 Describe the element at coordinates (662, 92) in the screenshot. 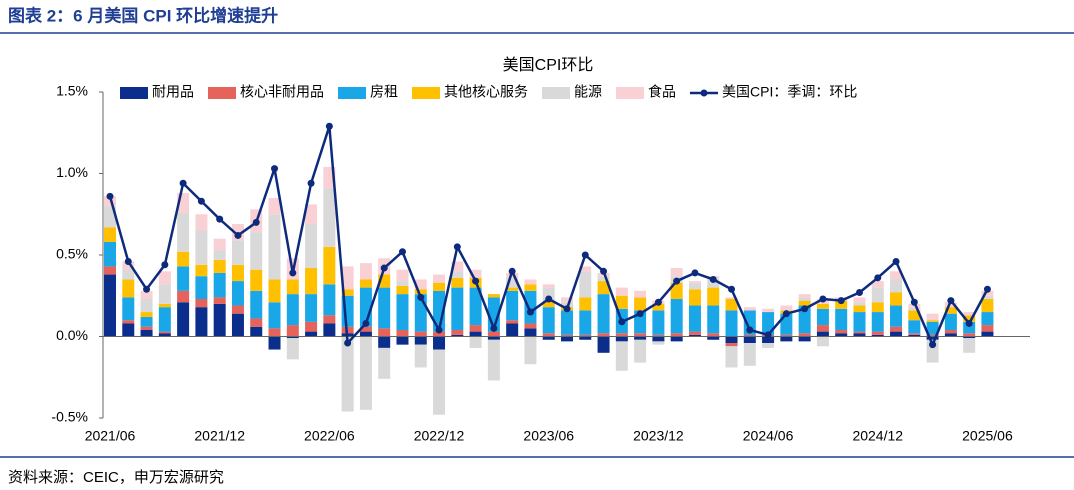

I see `legend-label: 食品` at that location.